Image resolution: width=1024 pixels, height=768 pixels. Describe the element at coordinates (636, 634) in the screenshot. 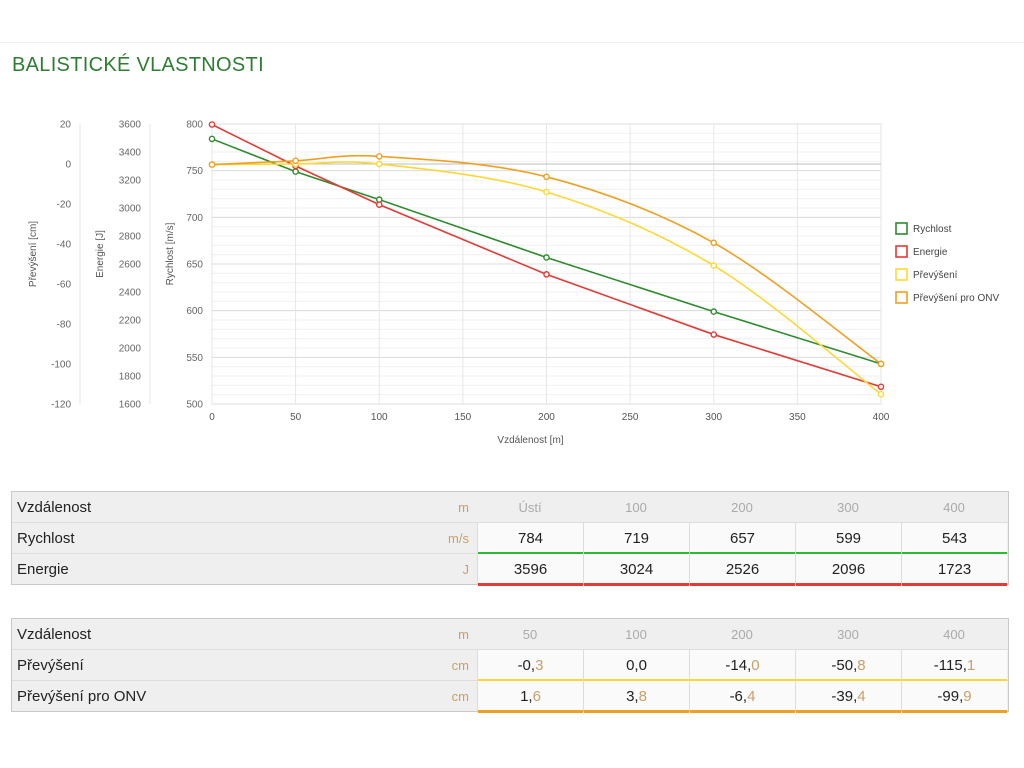

I see `header-col: 100` at that location.